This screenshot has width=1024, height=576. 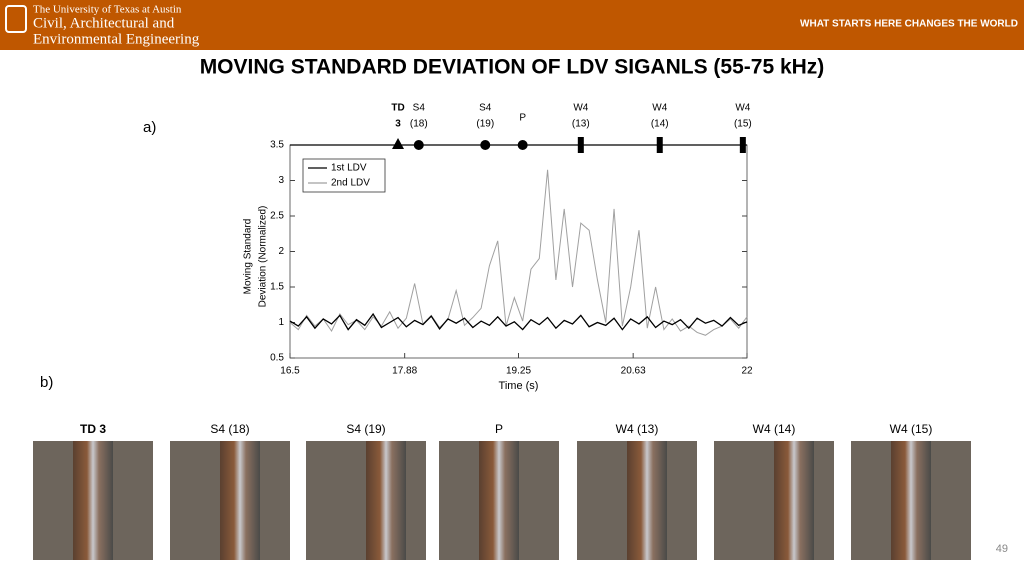 What do you see at coordinates (419, 124) in the screenshot?
I see `event-label: (18)` at bounding box center [419, 124].